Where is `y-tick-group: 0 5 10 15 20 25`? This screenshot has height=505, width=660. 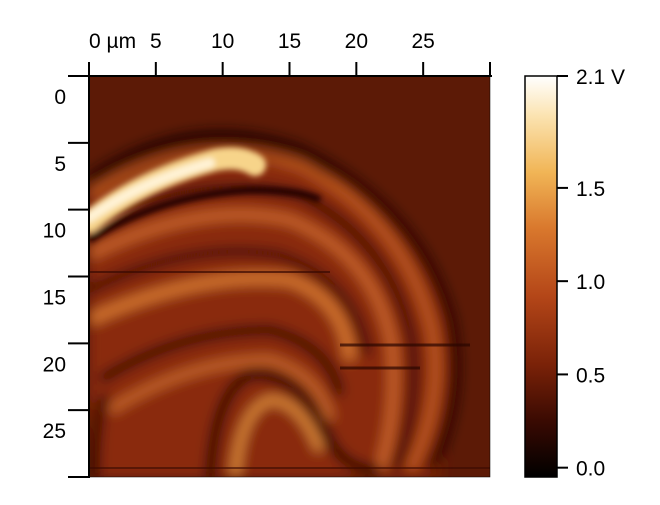 y-tick-group: 0 5 10 15 20 25 is located at coordinates (66, 276).